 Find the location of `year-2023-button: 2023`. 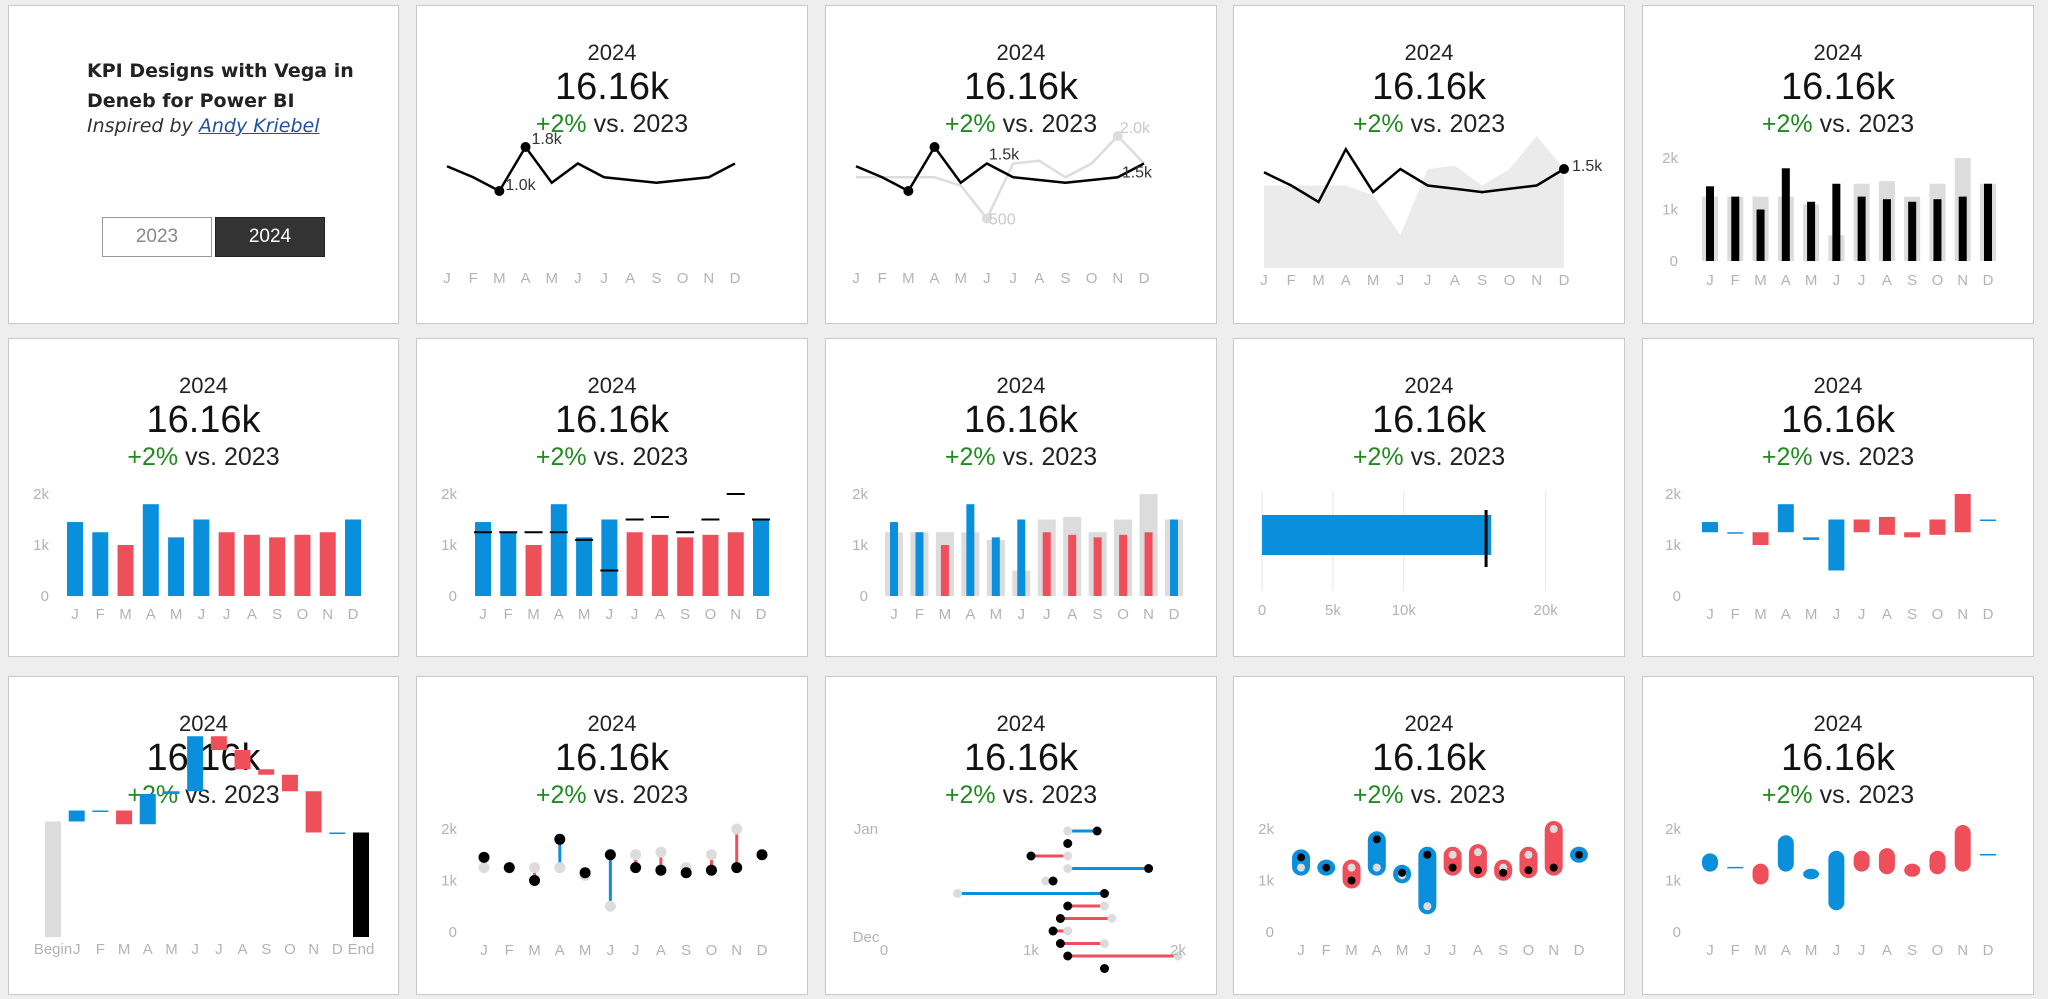

year-2023-button: 2023 is located at coordinates (157, 237).